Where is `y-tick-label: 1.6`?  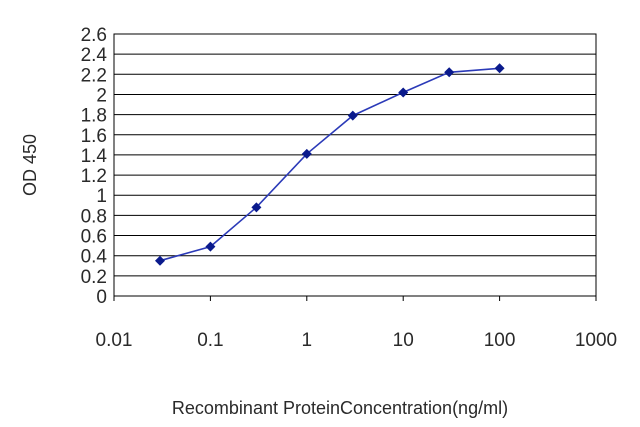 y-tick-label: 1.6 is located at coordinates (94, 136).